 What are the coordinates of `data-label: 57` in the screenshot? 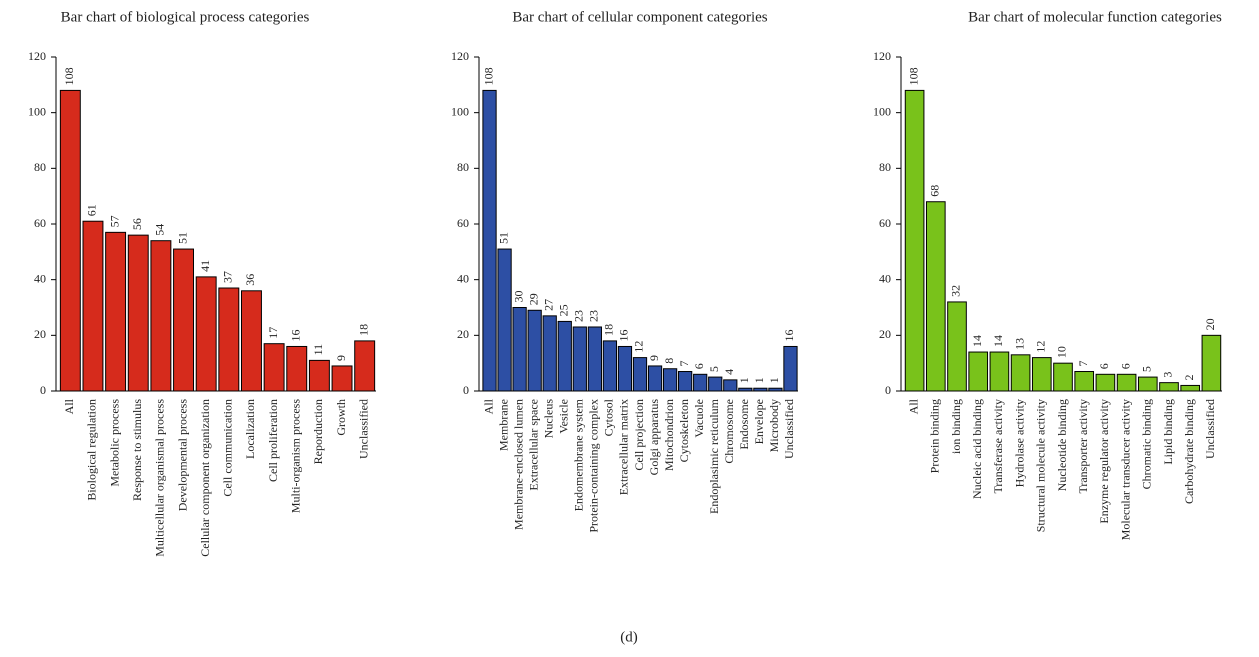 It's located at (114, 221).